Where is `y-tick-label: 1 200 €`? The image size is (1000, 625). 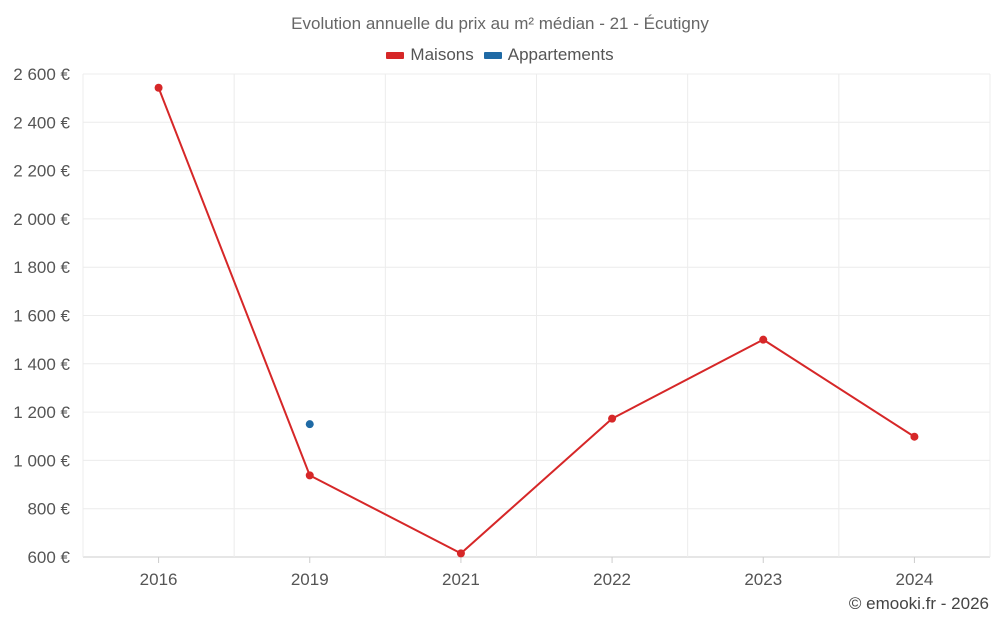
y-tick-label: 1 200 € is located at coordinates (41, 412).